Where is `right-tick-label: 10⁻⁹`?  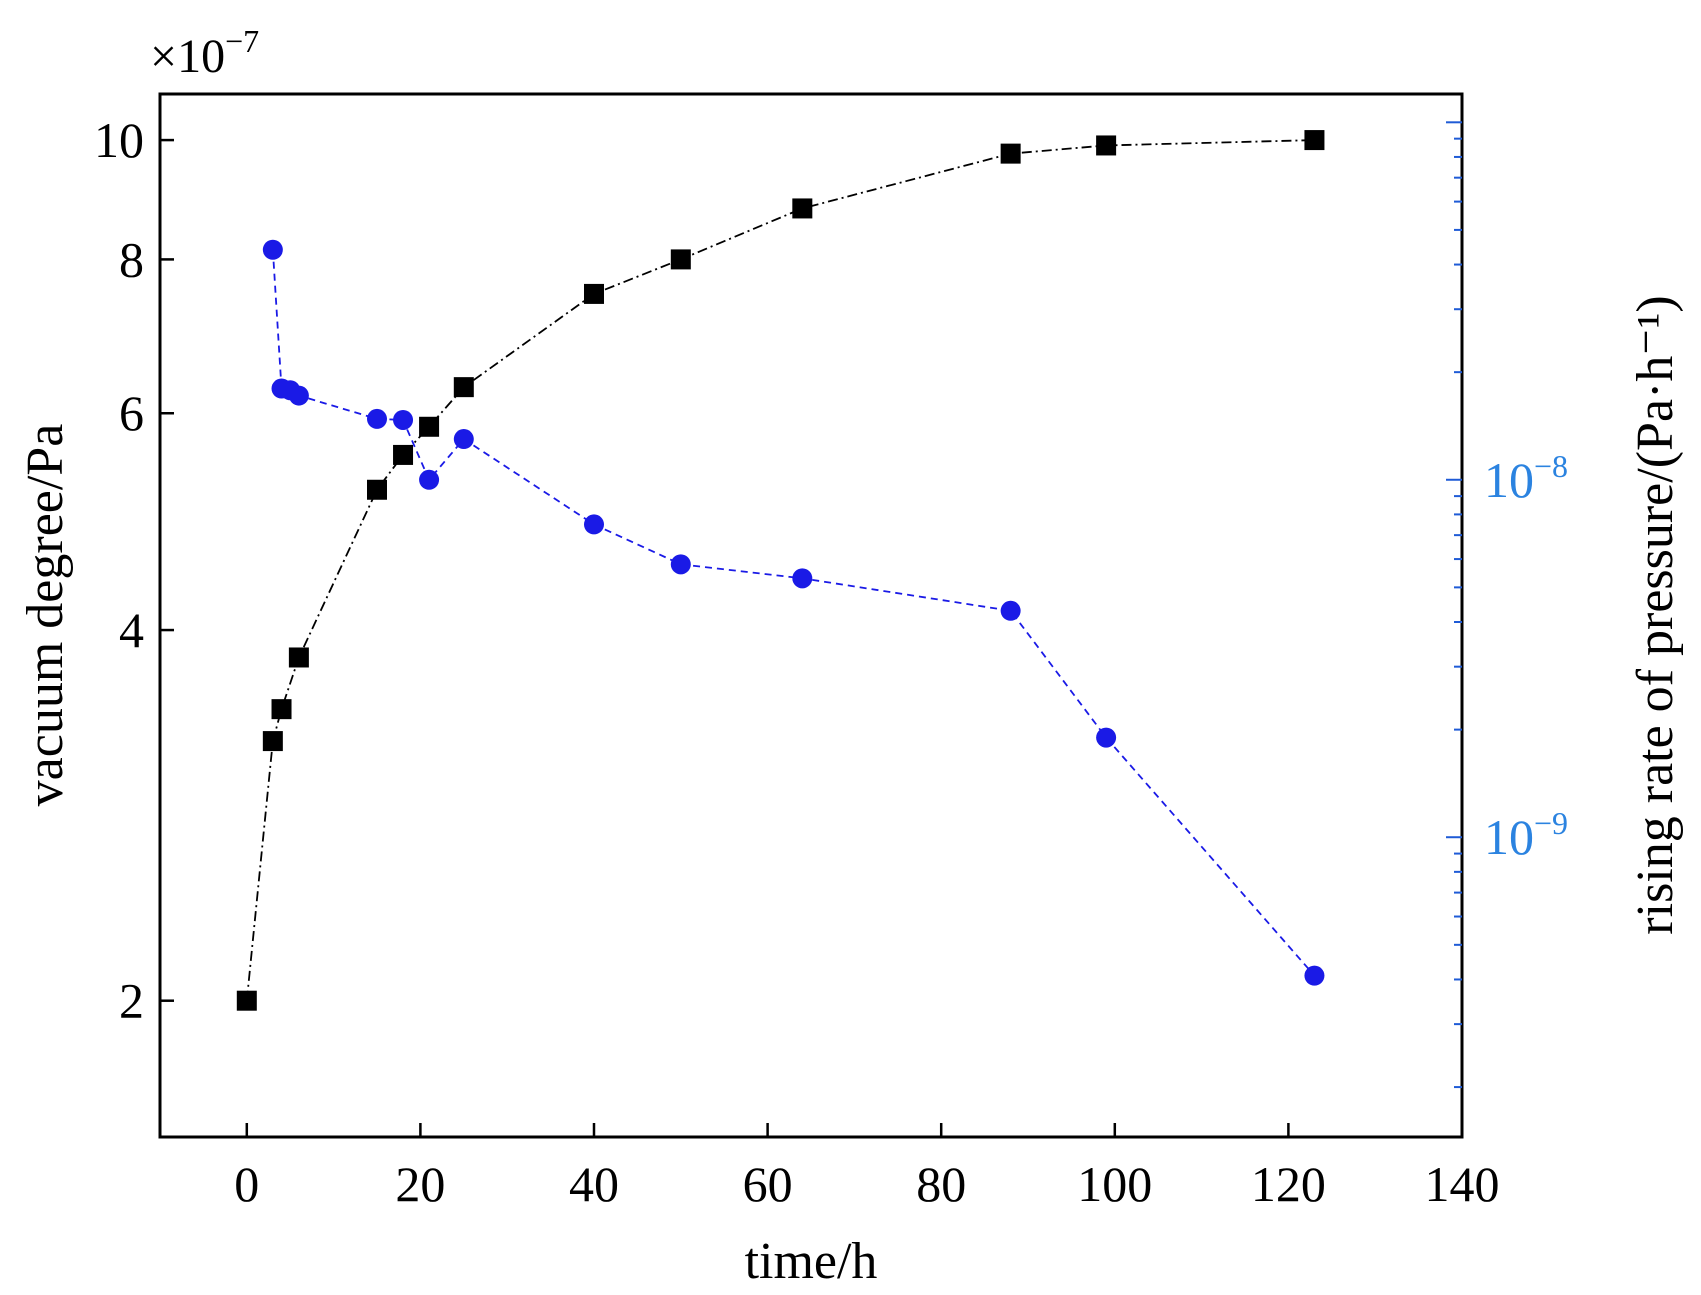
right-tick-label: 10⁻⁹ is located at coordinates (1526, 835).